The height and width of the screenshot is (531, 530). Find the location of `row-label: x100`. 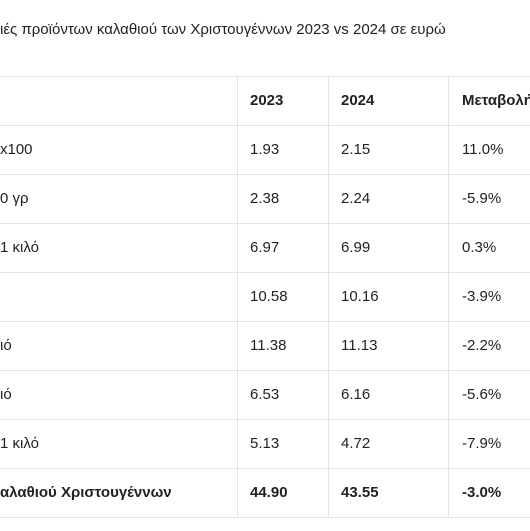

row-label: x100 is located at coordinates (16, 149).